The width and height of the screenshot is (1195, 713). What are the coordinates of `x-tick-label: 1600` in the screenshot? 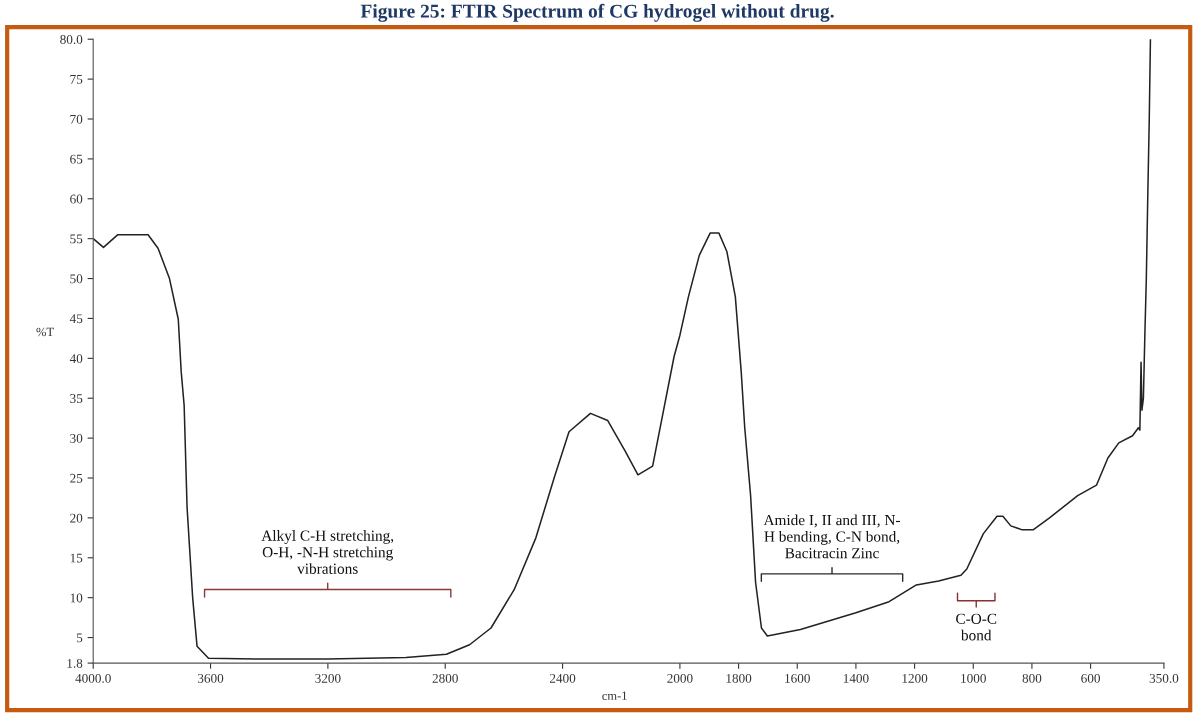 It's located at (797, 678).